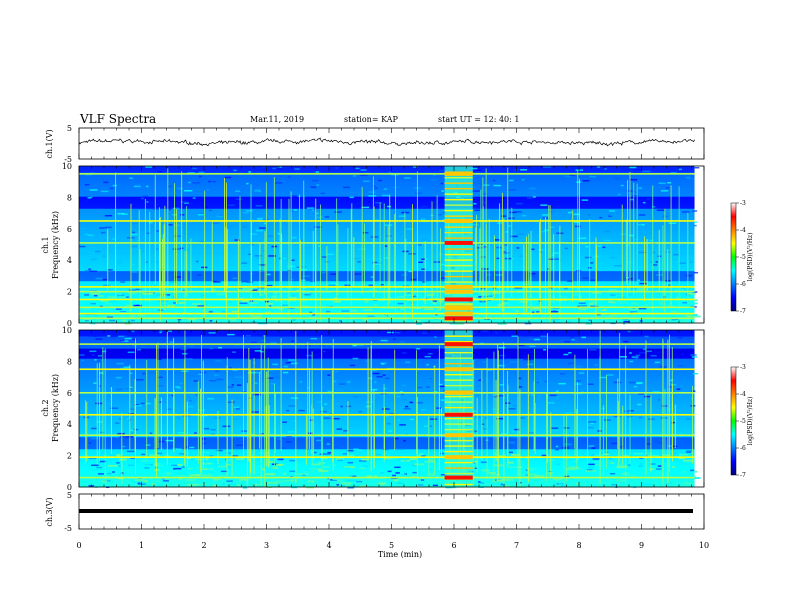 The height and width of the screenshot is (612, 792). I want to click on colorbar-tick-label: -5, so click(743, 421).